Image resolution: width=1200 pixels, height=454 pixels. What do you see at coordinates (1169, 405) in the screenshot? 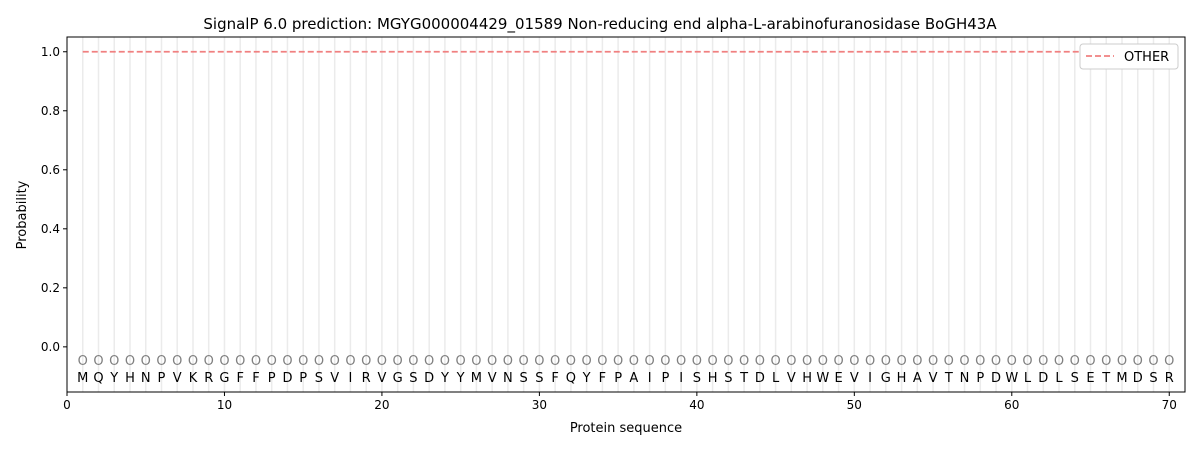
I see `x-tick-label: 70` at bounding box center [1169, 405].